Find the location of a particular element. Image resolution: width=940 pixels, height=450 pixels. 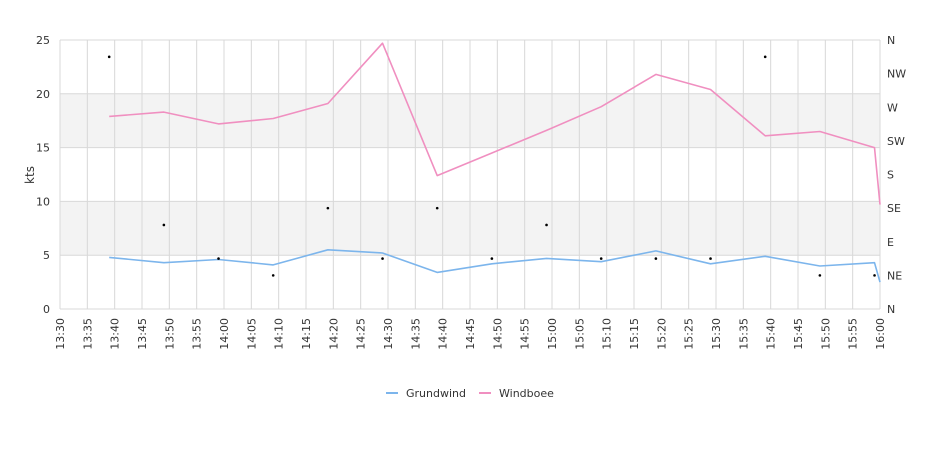

x-tick-label: 14:50 is located at coordinates (497, 334).